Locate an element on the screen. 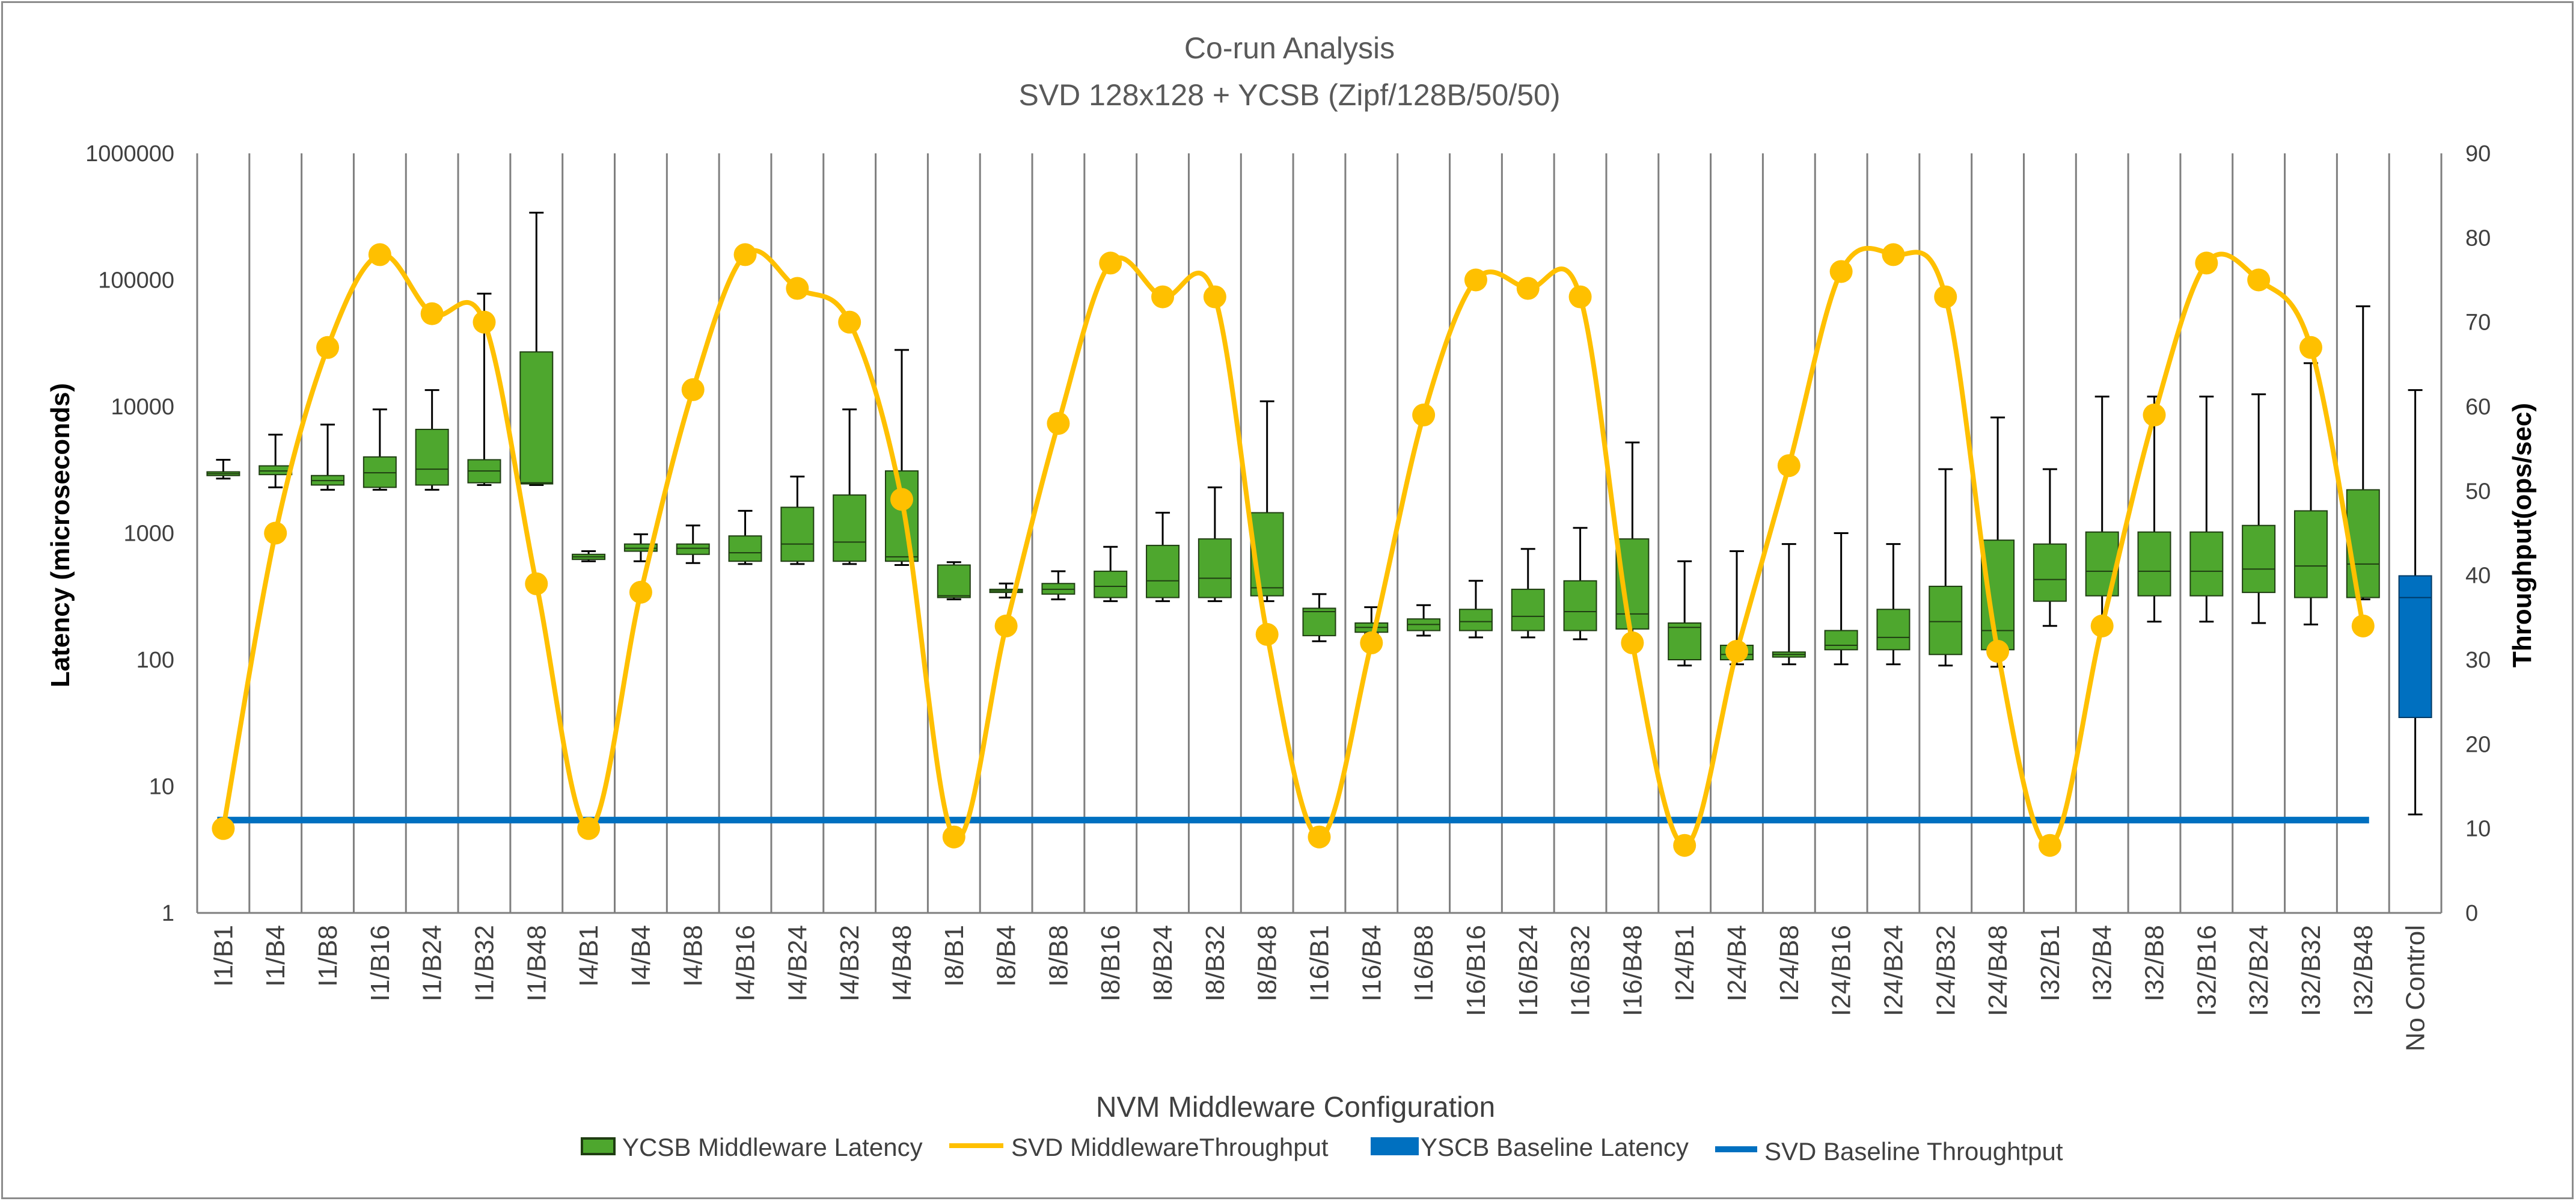 This screenshot has height=1204, width=2576. y-left-tick-label: 10 is located at coordinates (161, 787).